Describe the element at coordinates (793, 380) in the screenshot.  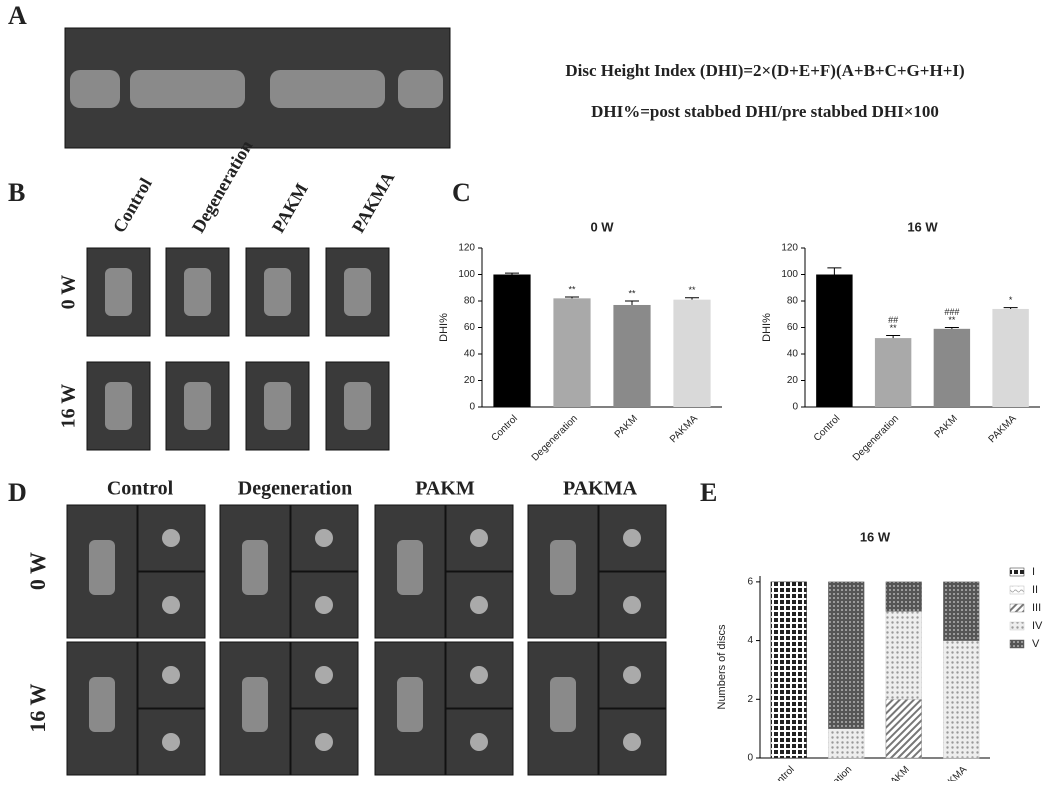
I see `y-tick-label: 20` at that location.